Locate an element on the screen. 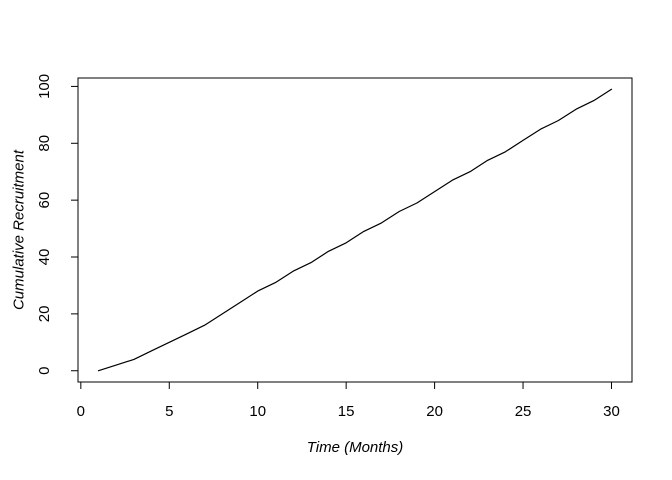 The height and width of the screenshot is (480, 672). y-tick-label: 100 is located at coordinates (44, 86).